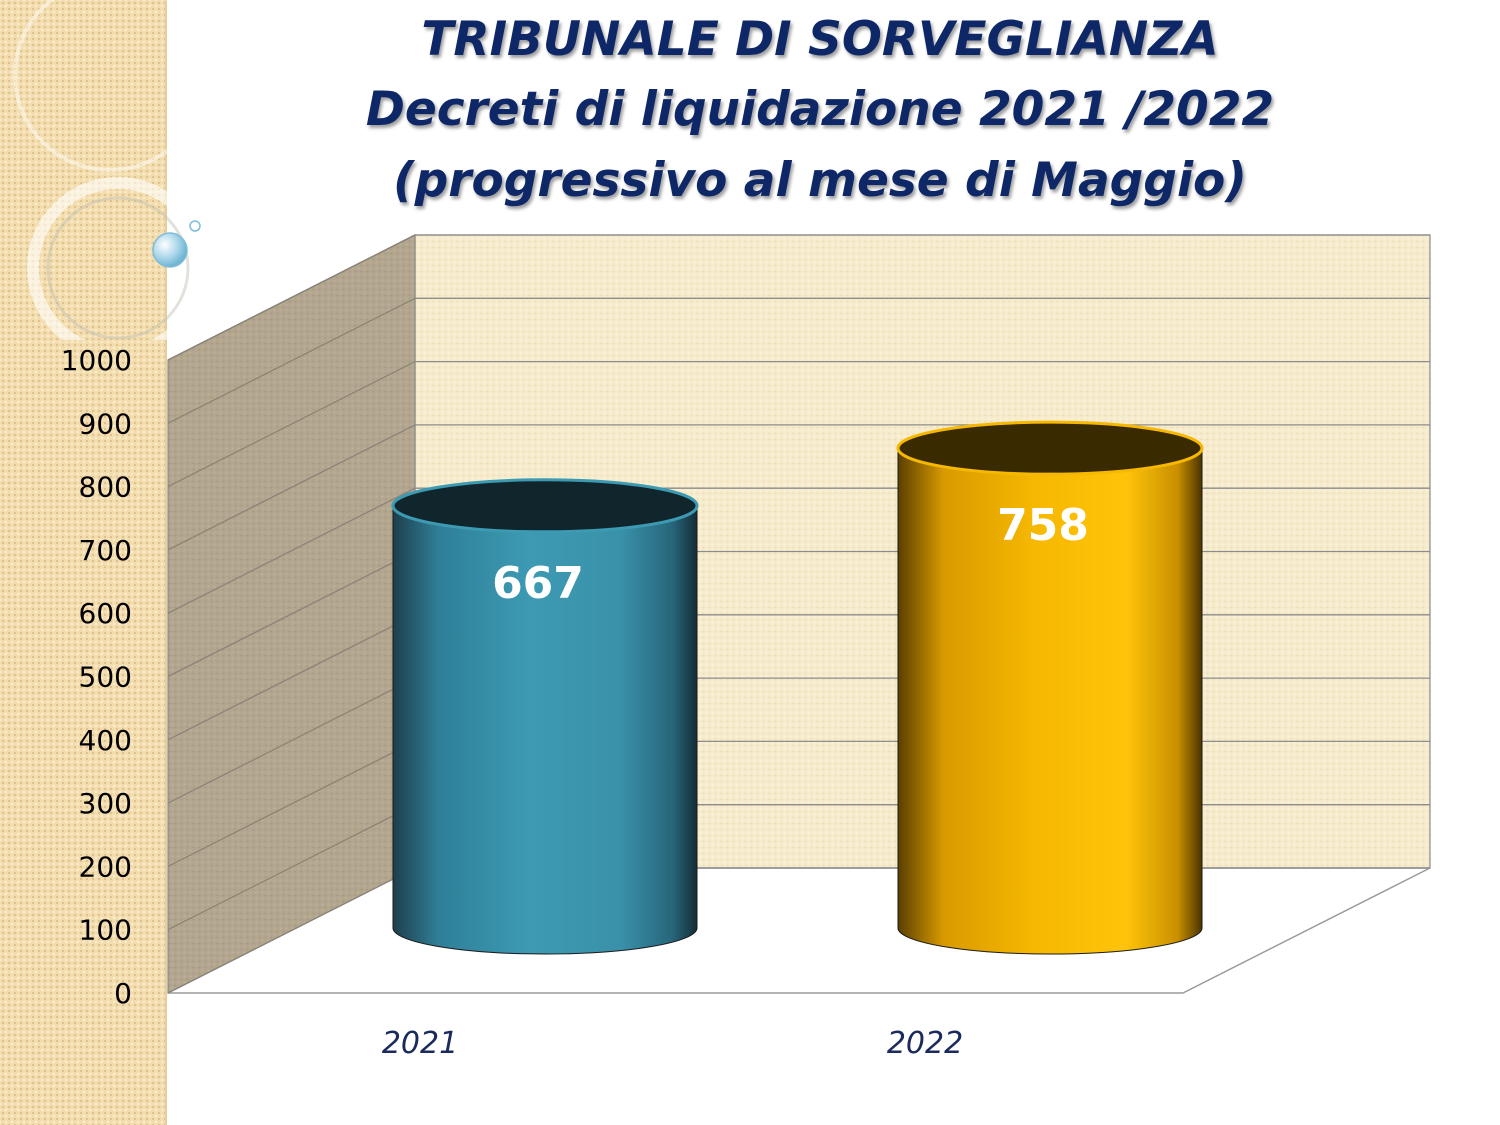 This screenshot has height=1125, width=1500. Describe the element at coordinates (123, 993) in the screenshot. I see `y-tick-label: 0` at that location.